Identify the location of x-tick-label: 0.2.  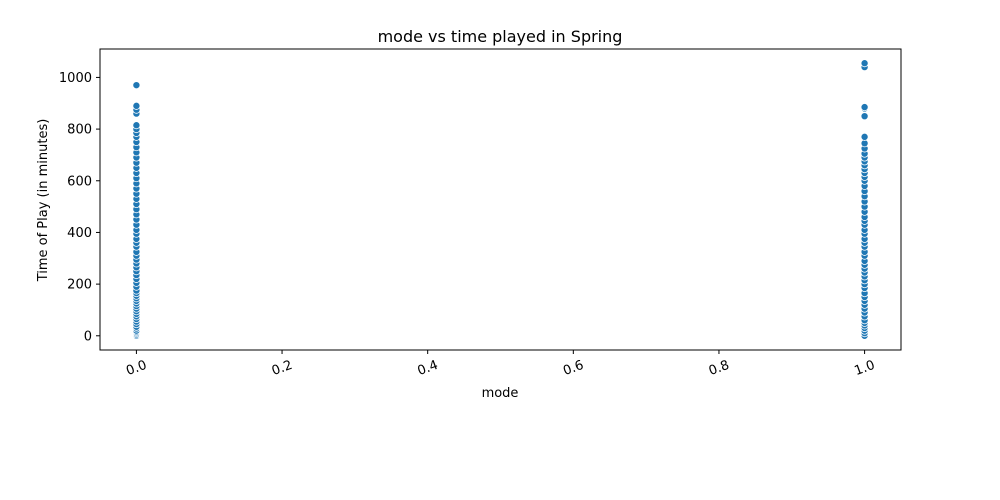
(282, 368).